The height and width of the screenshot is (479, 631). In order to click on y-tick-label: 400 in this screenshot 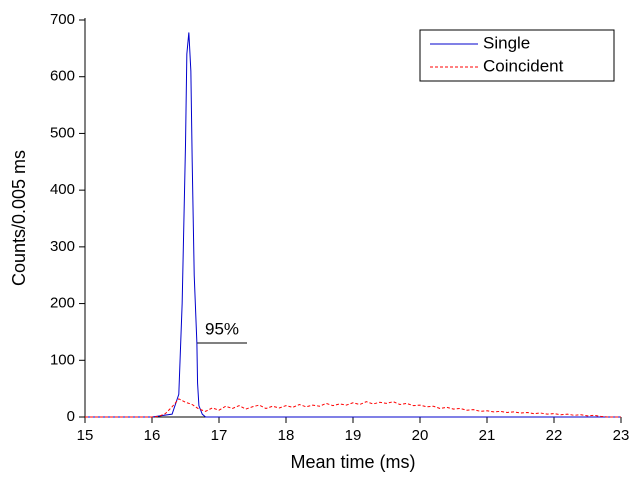, I will do `click(62, 189)`.